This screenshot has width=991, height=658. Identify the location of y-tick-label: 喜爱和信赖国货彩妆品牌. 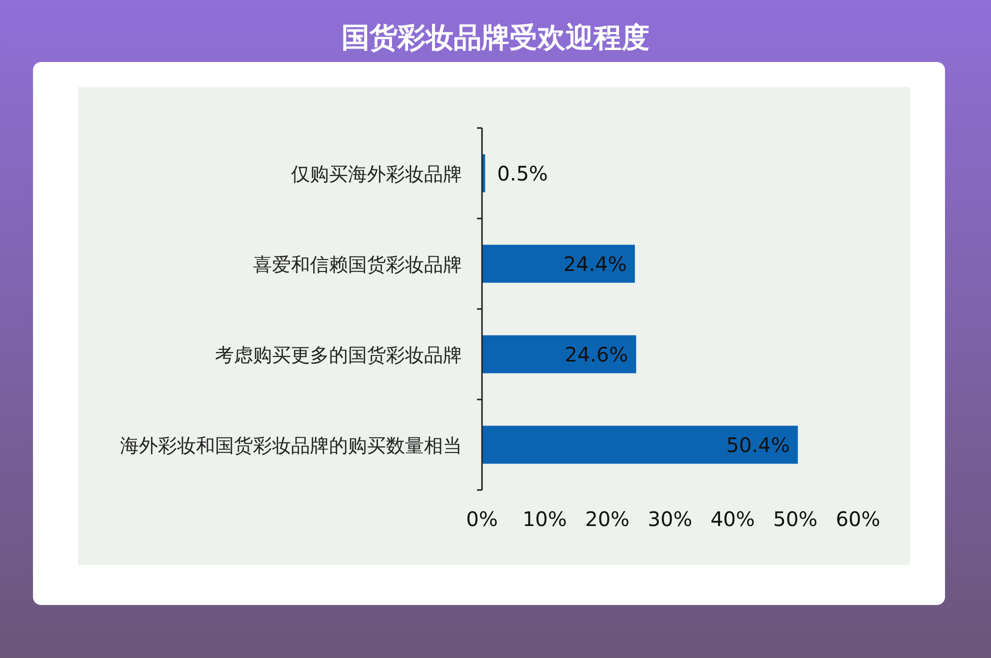
(357, 265).